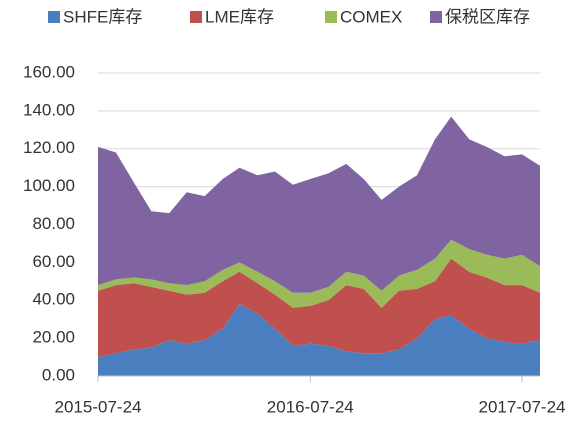  I want to click on y-tick-label: 20.00, so click(53, 337).